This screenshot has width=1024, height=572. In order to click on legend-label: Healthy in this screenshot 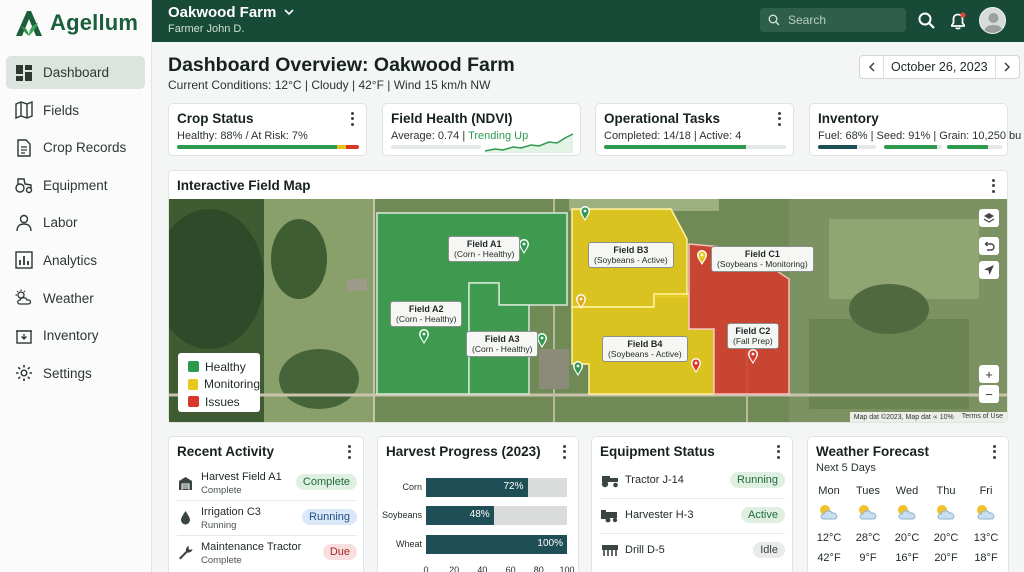, I will do `click(225, 366)`.